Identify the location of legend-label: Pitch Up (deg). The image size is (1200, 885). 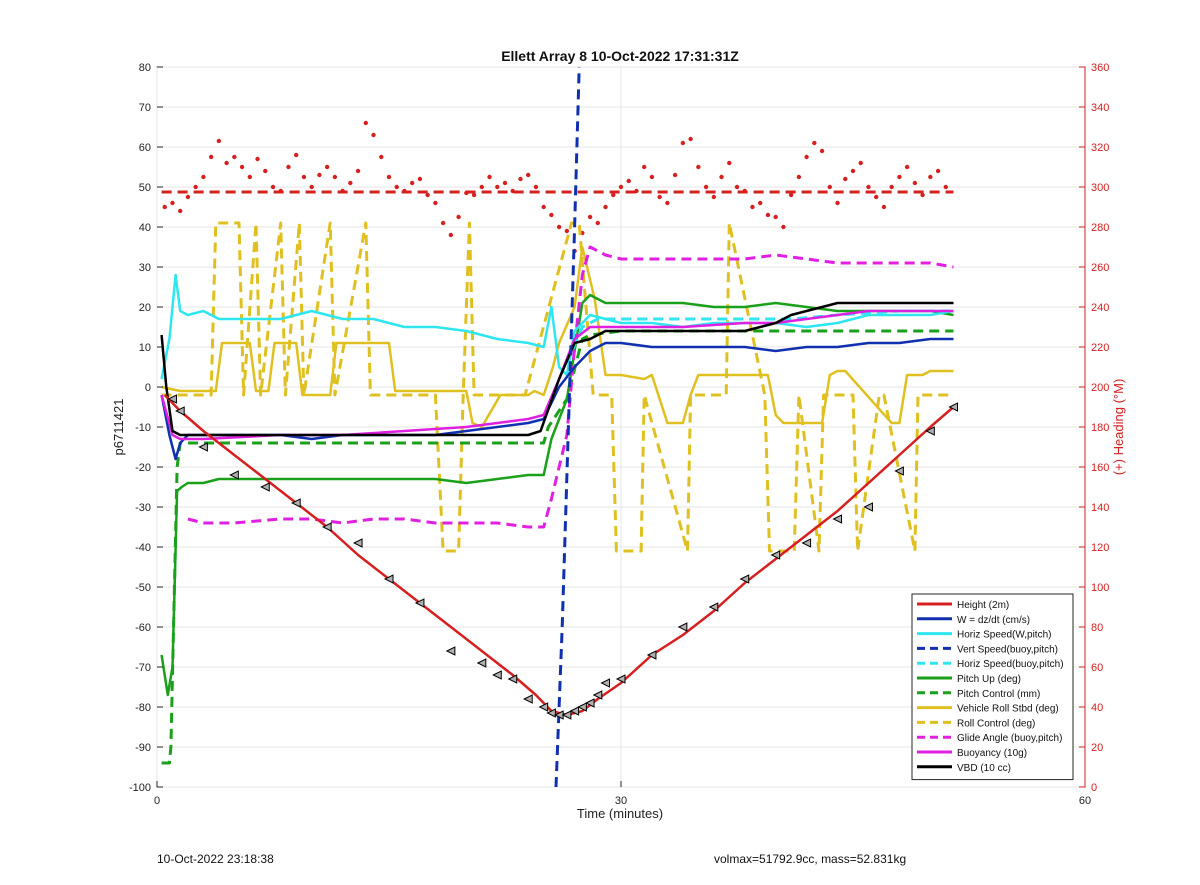
(989, 679).